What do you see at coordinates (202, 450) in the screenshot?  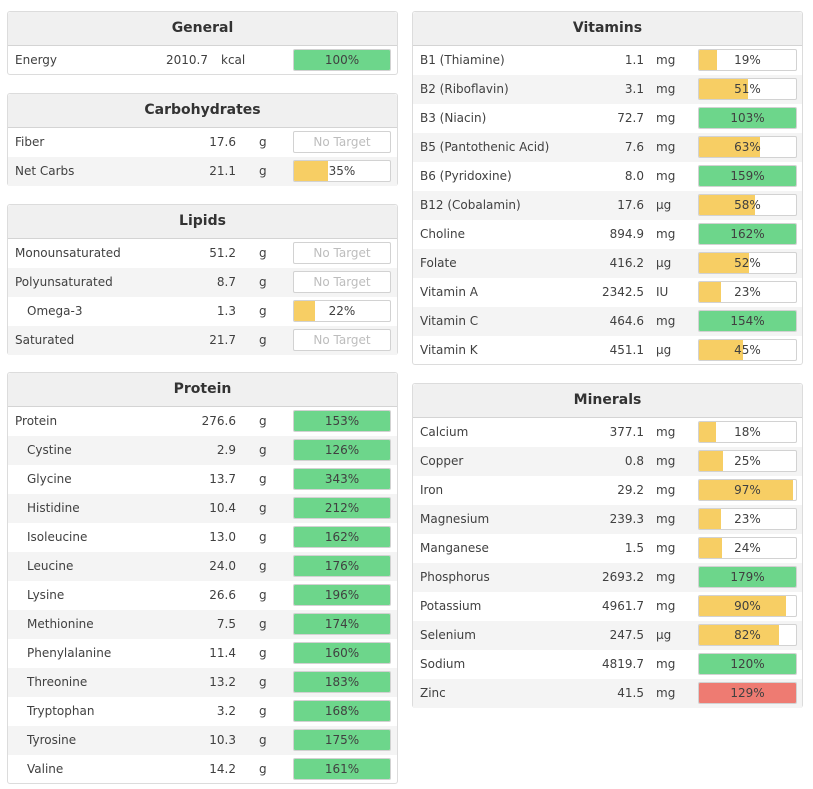 I see `nutrient-row: Cystine 2.9 g 126%` at bounding box center [202, 450].